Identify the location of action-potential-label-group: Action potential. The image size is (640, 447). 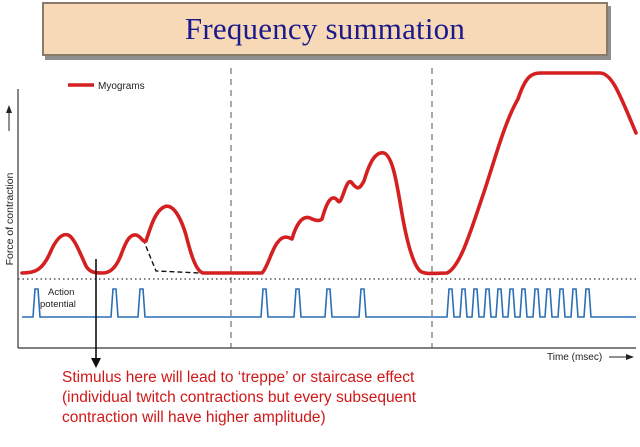
(58, 298).